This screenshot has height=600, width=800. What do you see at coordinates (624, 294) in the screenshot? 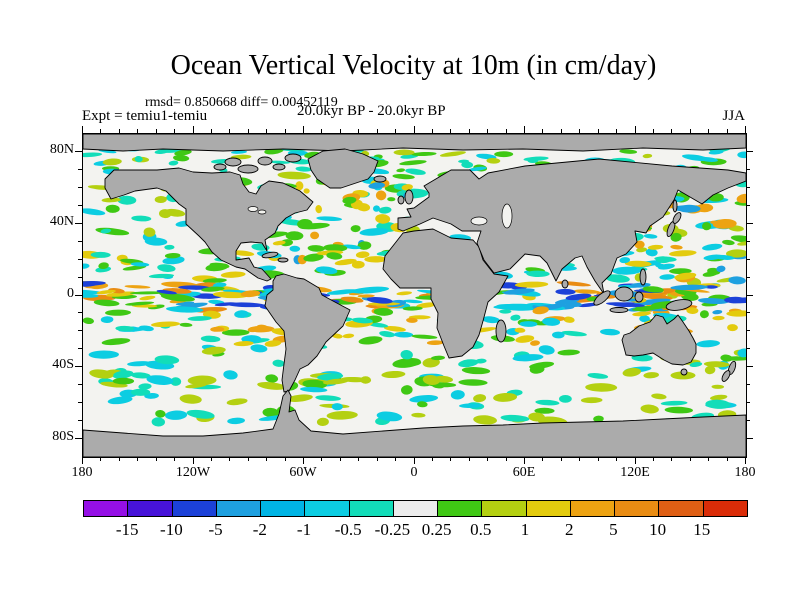
I see `borneo-island` at bounding box center [624, 294].